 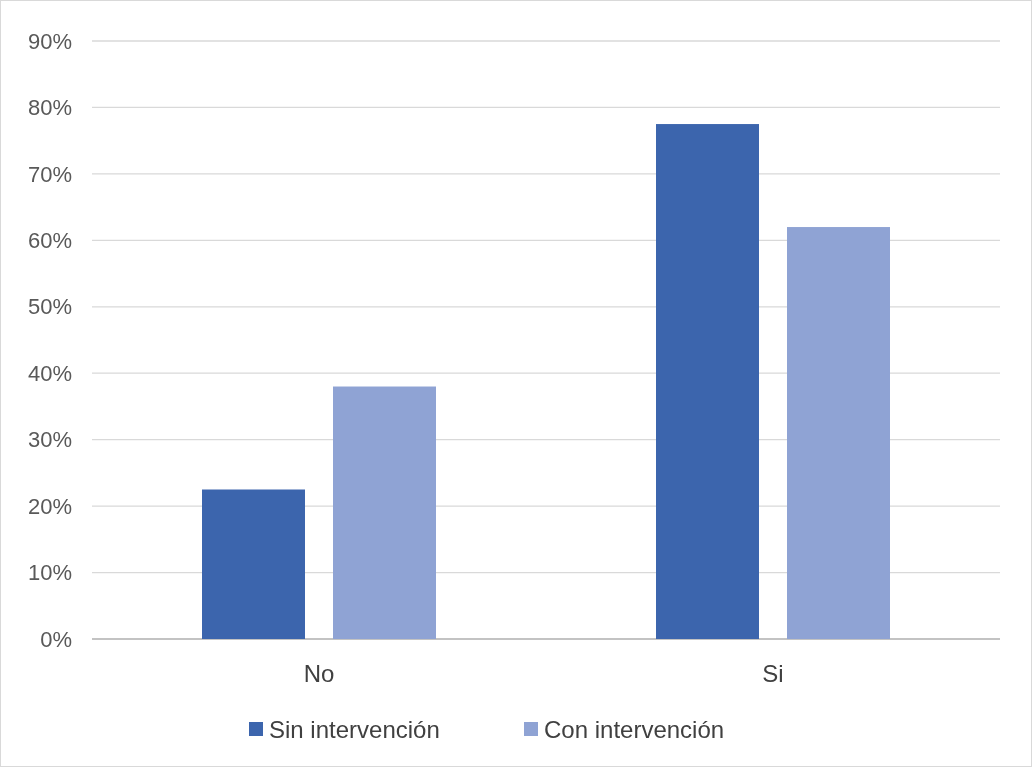 I want to click on y-tick-label: 40%, so click(x=49, y=373).